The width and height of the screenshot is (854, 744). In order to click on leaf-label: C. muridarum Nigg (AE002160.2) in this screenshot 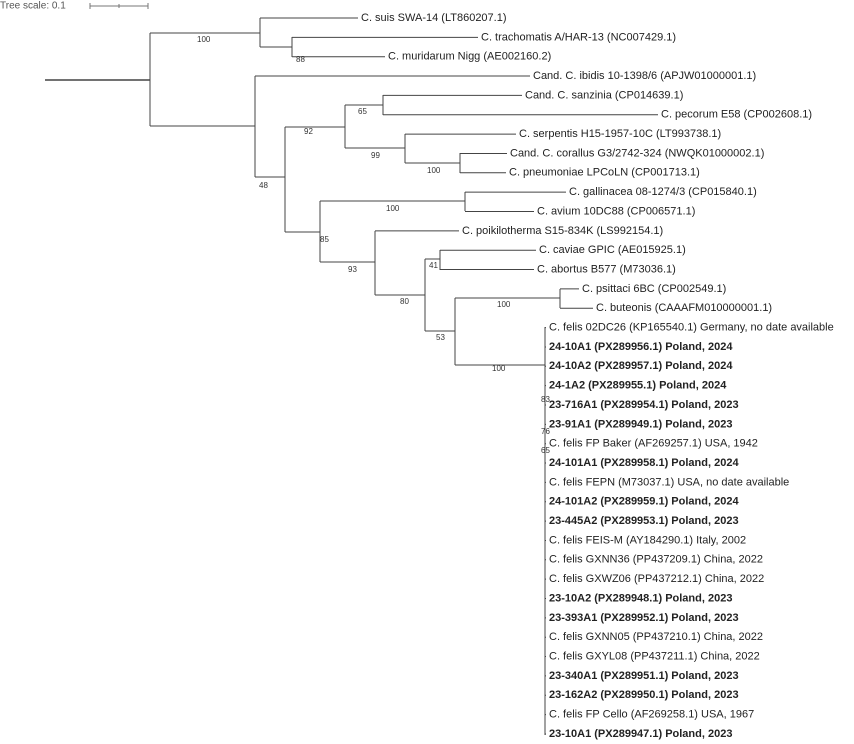, I will do `click(469, 57)`.